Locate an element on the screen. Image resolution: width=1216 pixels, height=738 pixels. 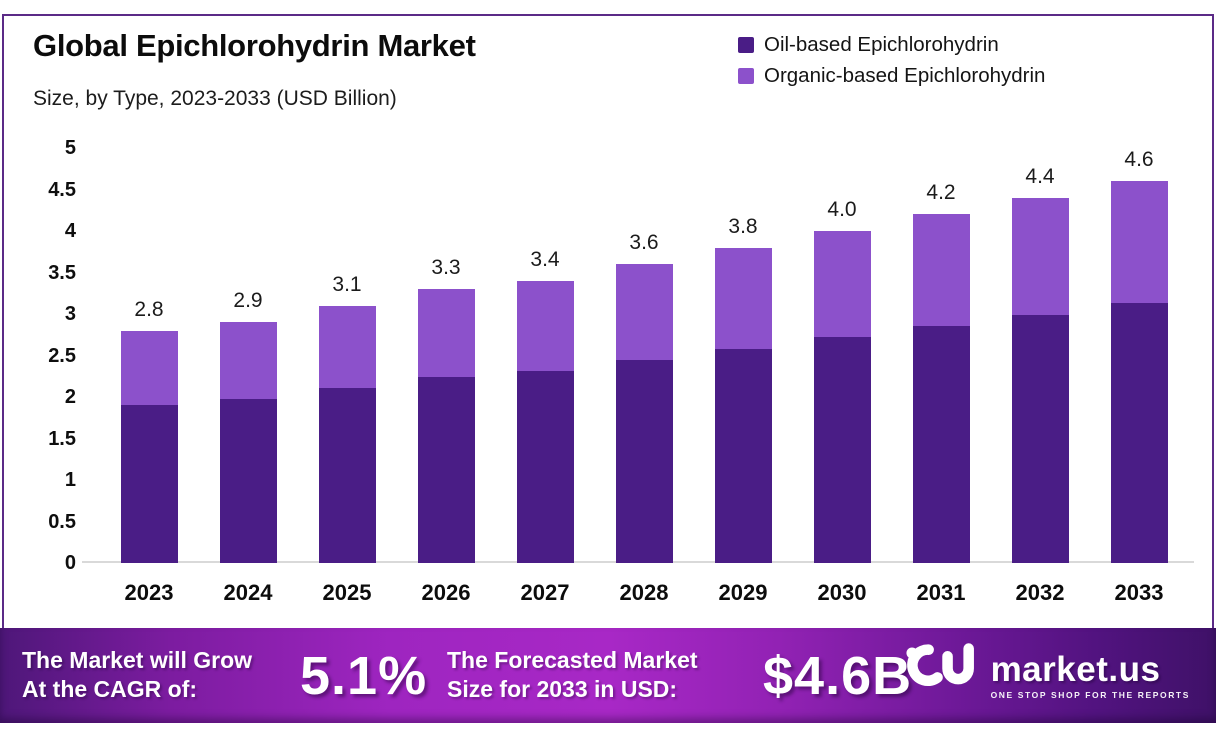
y-axis-tick-label: 1.5 is located at coordinates (62, 438).